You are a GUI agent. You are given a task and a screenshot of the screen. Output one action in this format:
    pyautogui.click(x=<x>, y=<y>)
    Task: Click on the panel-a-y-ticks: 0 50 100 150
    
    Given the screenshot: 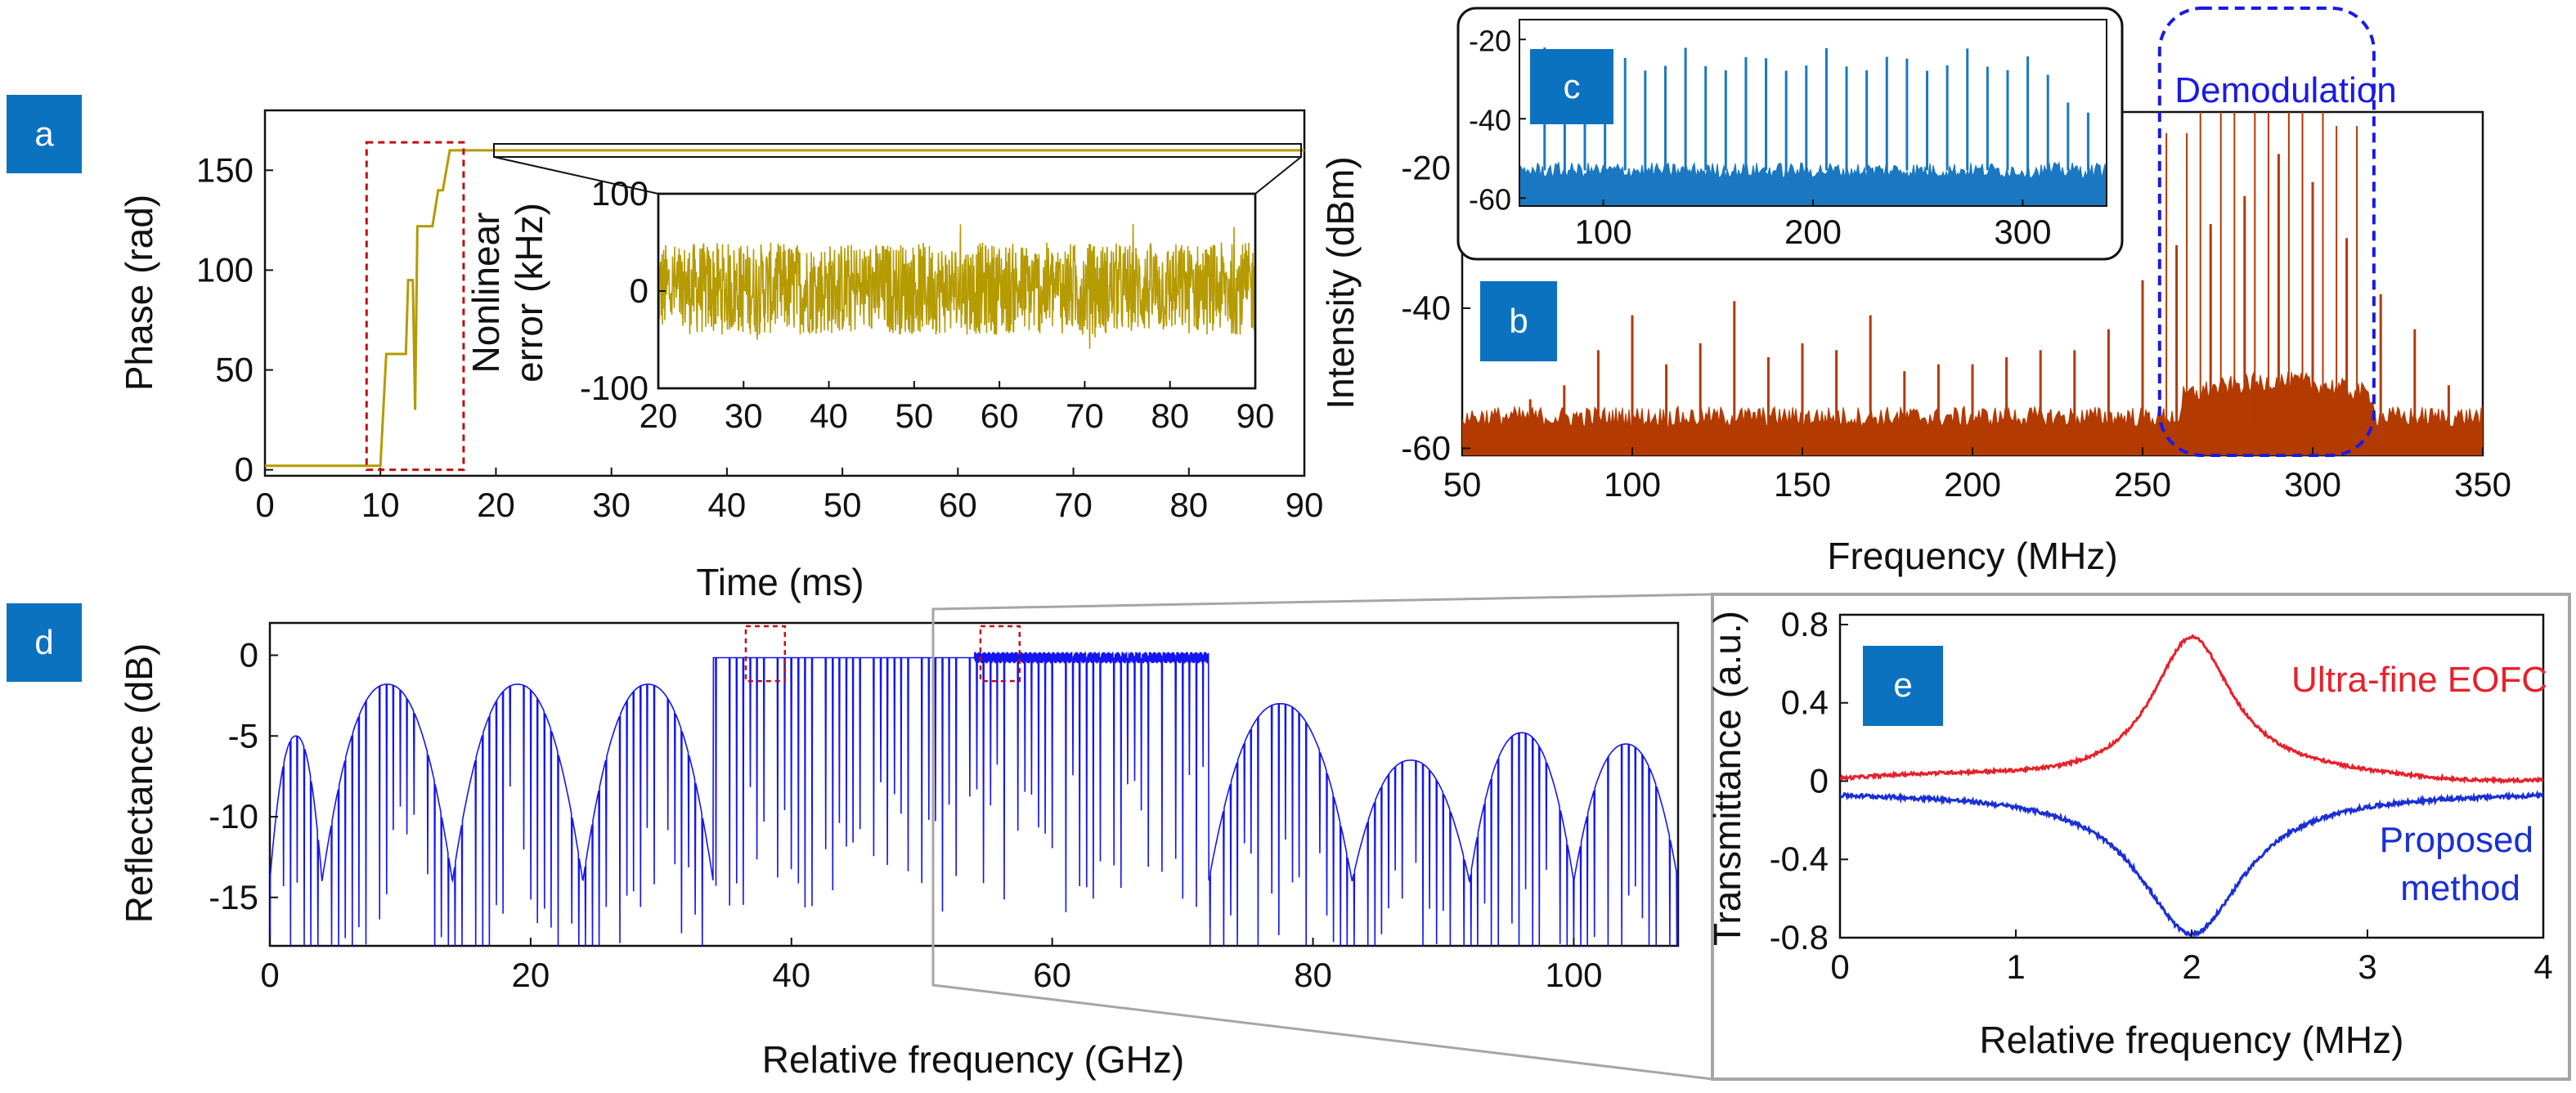 What is the action you would take?
    pyautogui.click(x=235, y=319)
    